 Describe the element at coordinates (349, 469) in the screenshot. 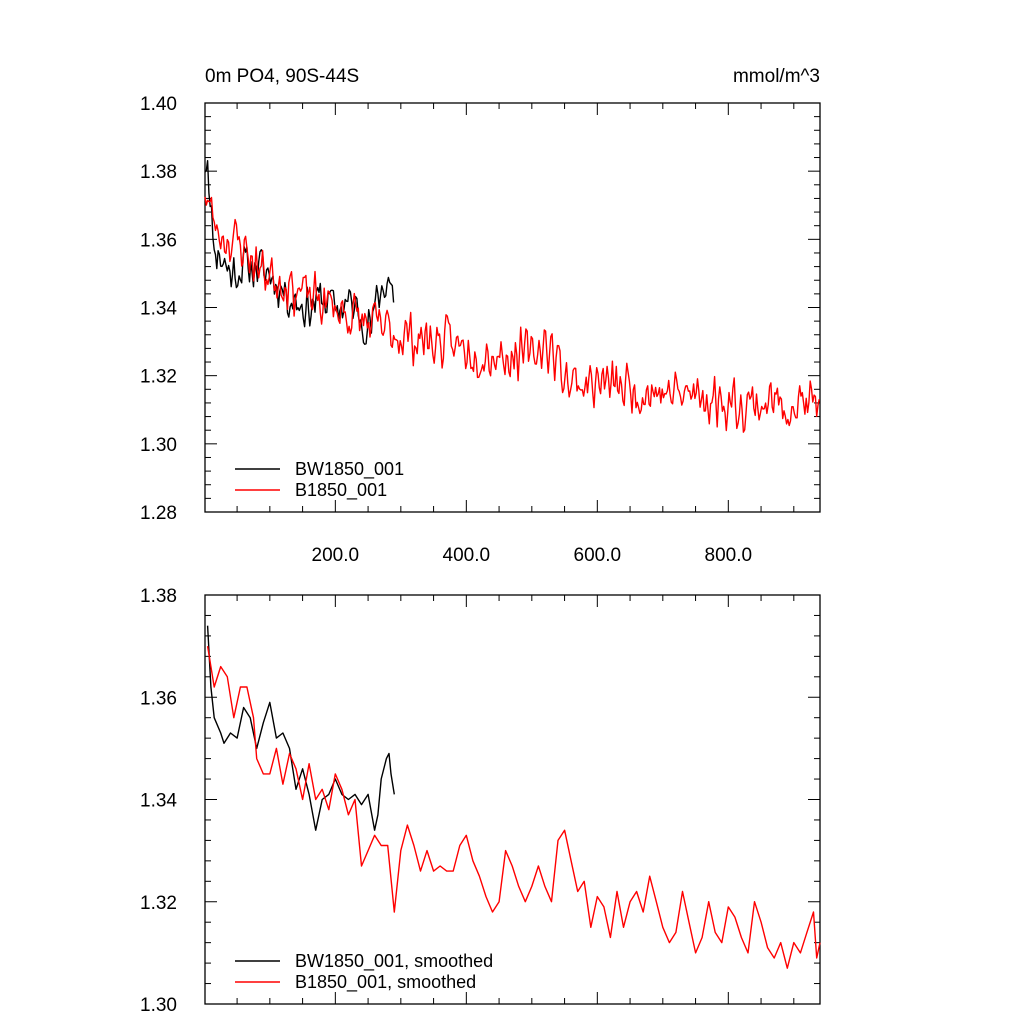

I see `legend-label-bw1850: BW1850_001` at that location.